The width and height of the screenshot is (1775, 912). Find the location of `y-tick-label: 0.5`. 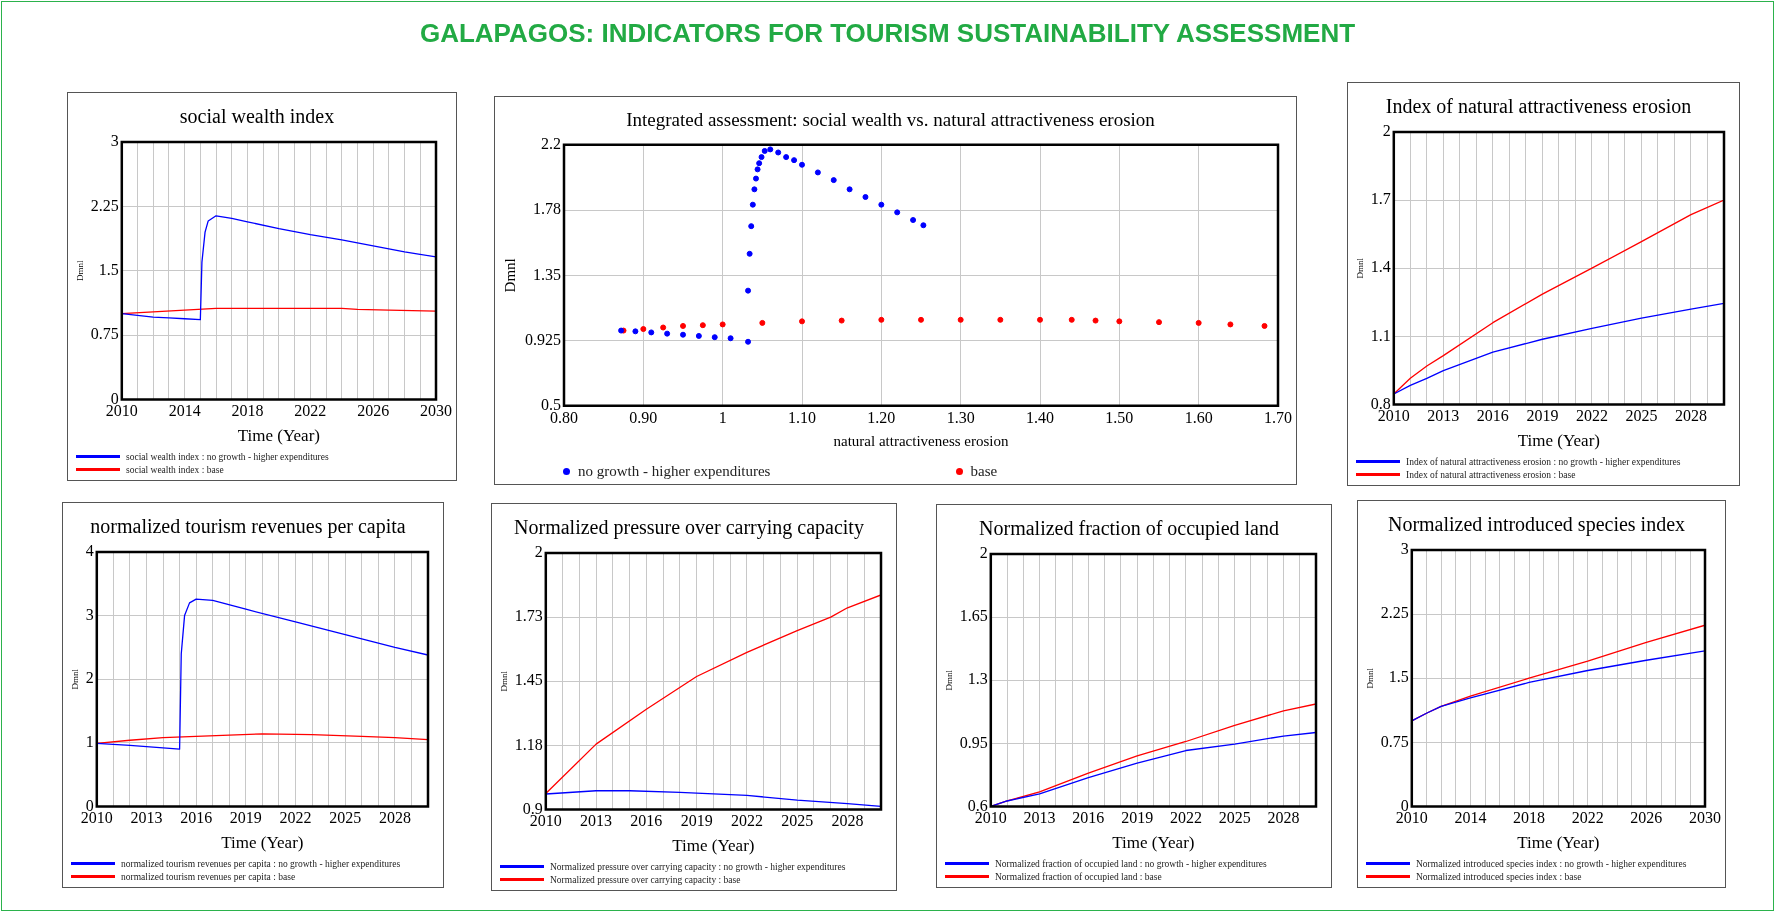

y-tick-label: 0.5 is located at coordinates (551, 404).